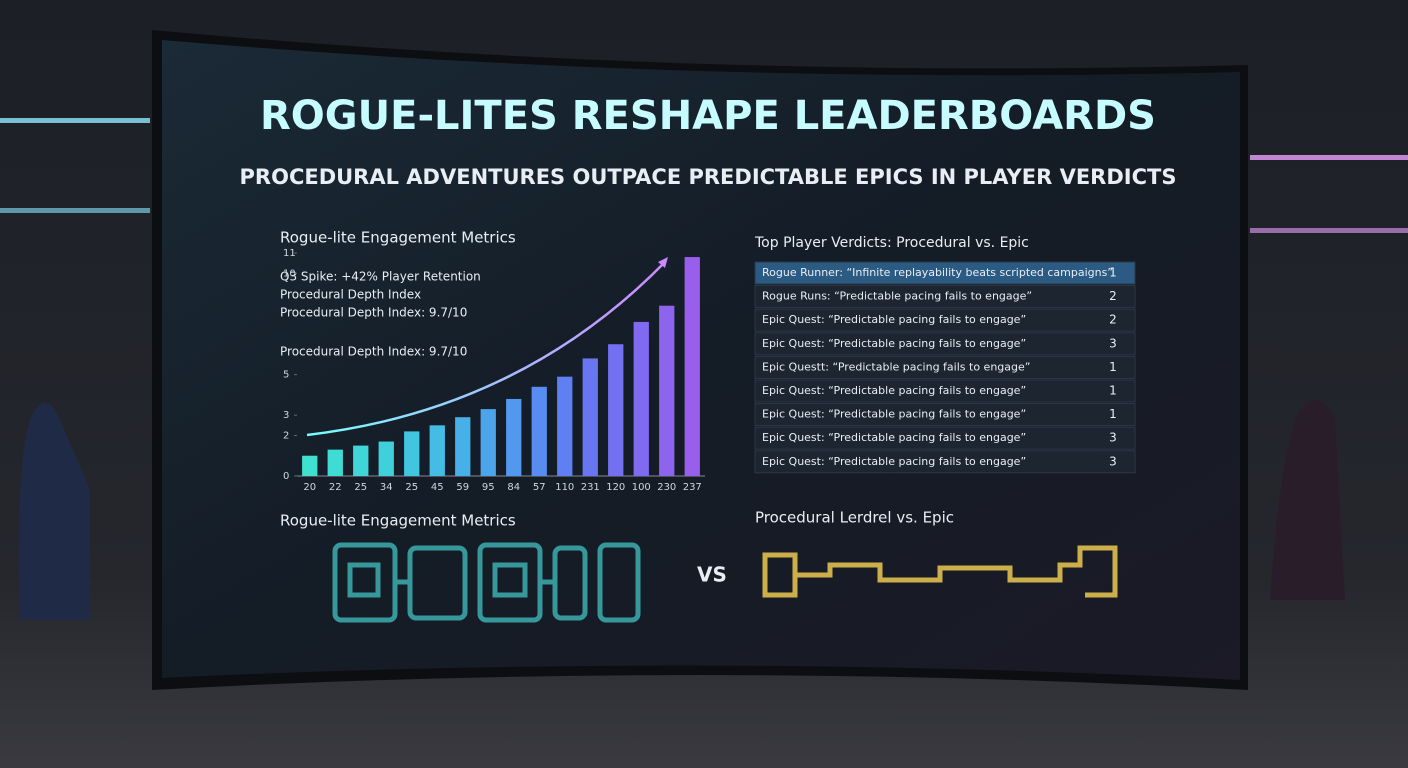 The width and height of the screenshot is (1408, 768). What do you see at coordinates (286, 375) in the screenshot?
I see `y-tick-label: 5` at bounding box center [286, 375].